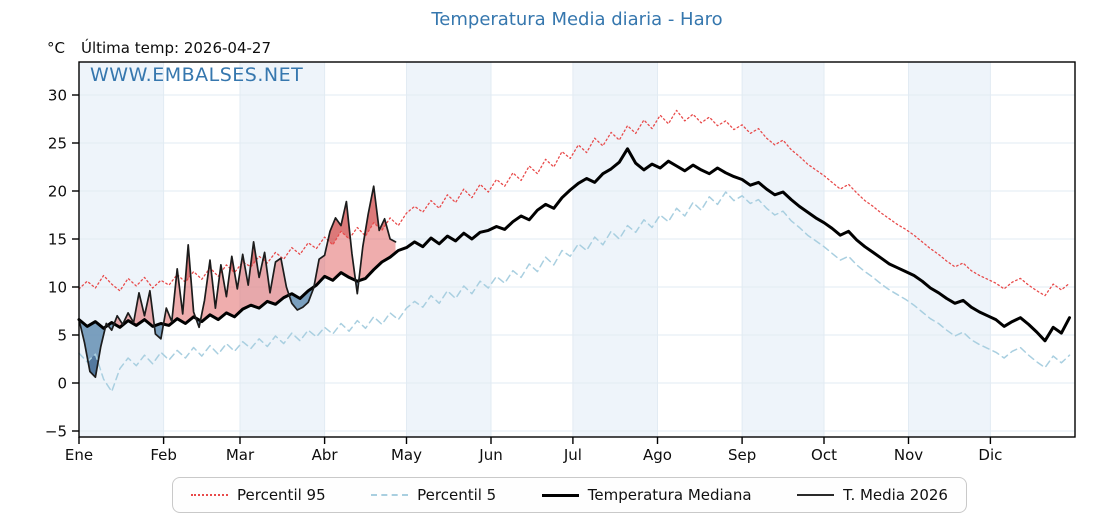  Describe the element at coordinates (197, 75) in the screenshot. I see `watermark: WWW.EMBALSES.NET` at that location.